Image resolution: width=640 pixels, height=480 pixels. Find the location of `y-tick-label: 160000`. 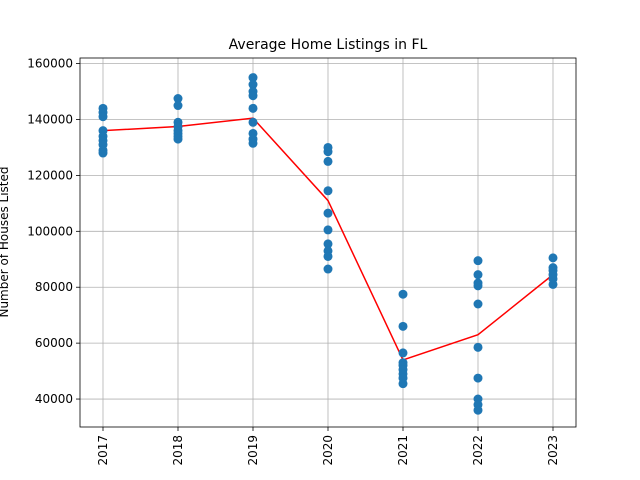

y-tick-label: 160000 is located at coordinates (50, 64).